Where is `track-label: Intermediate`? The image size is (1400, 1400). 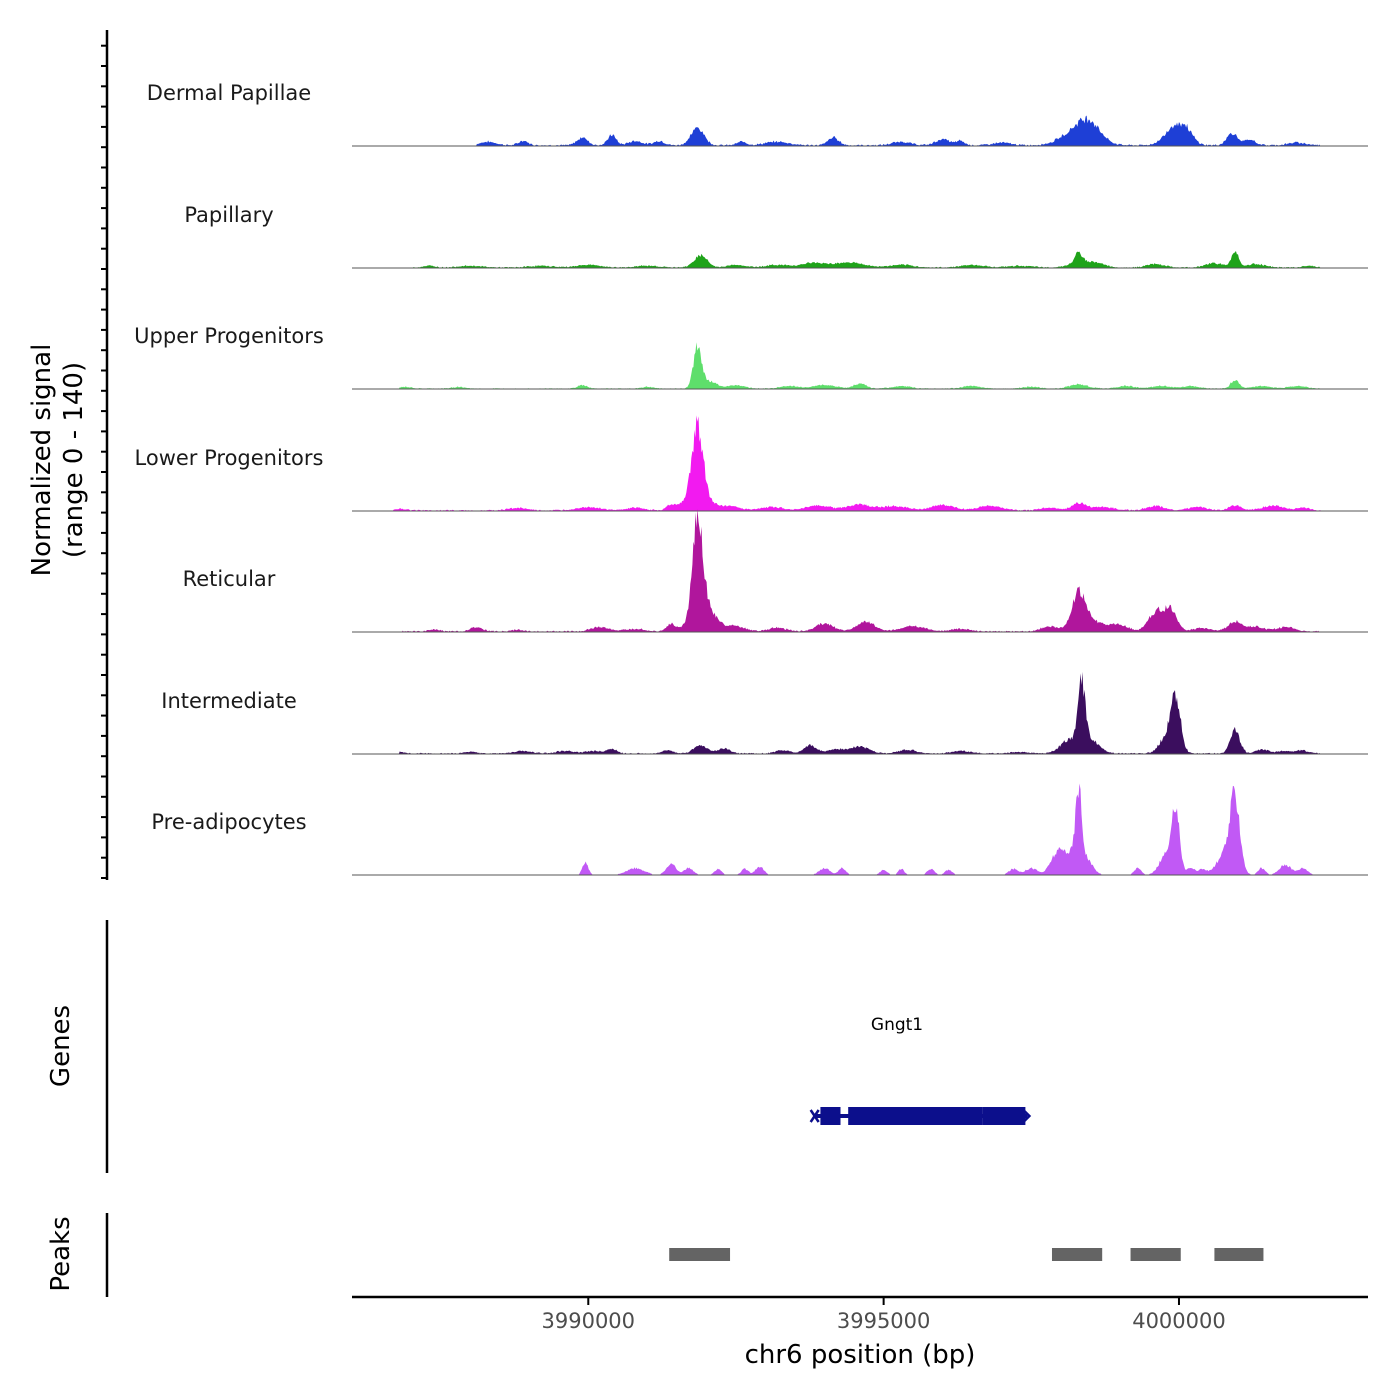
track-label: Intermediate is located at coordinates (229, 701).